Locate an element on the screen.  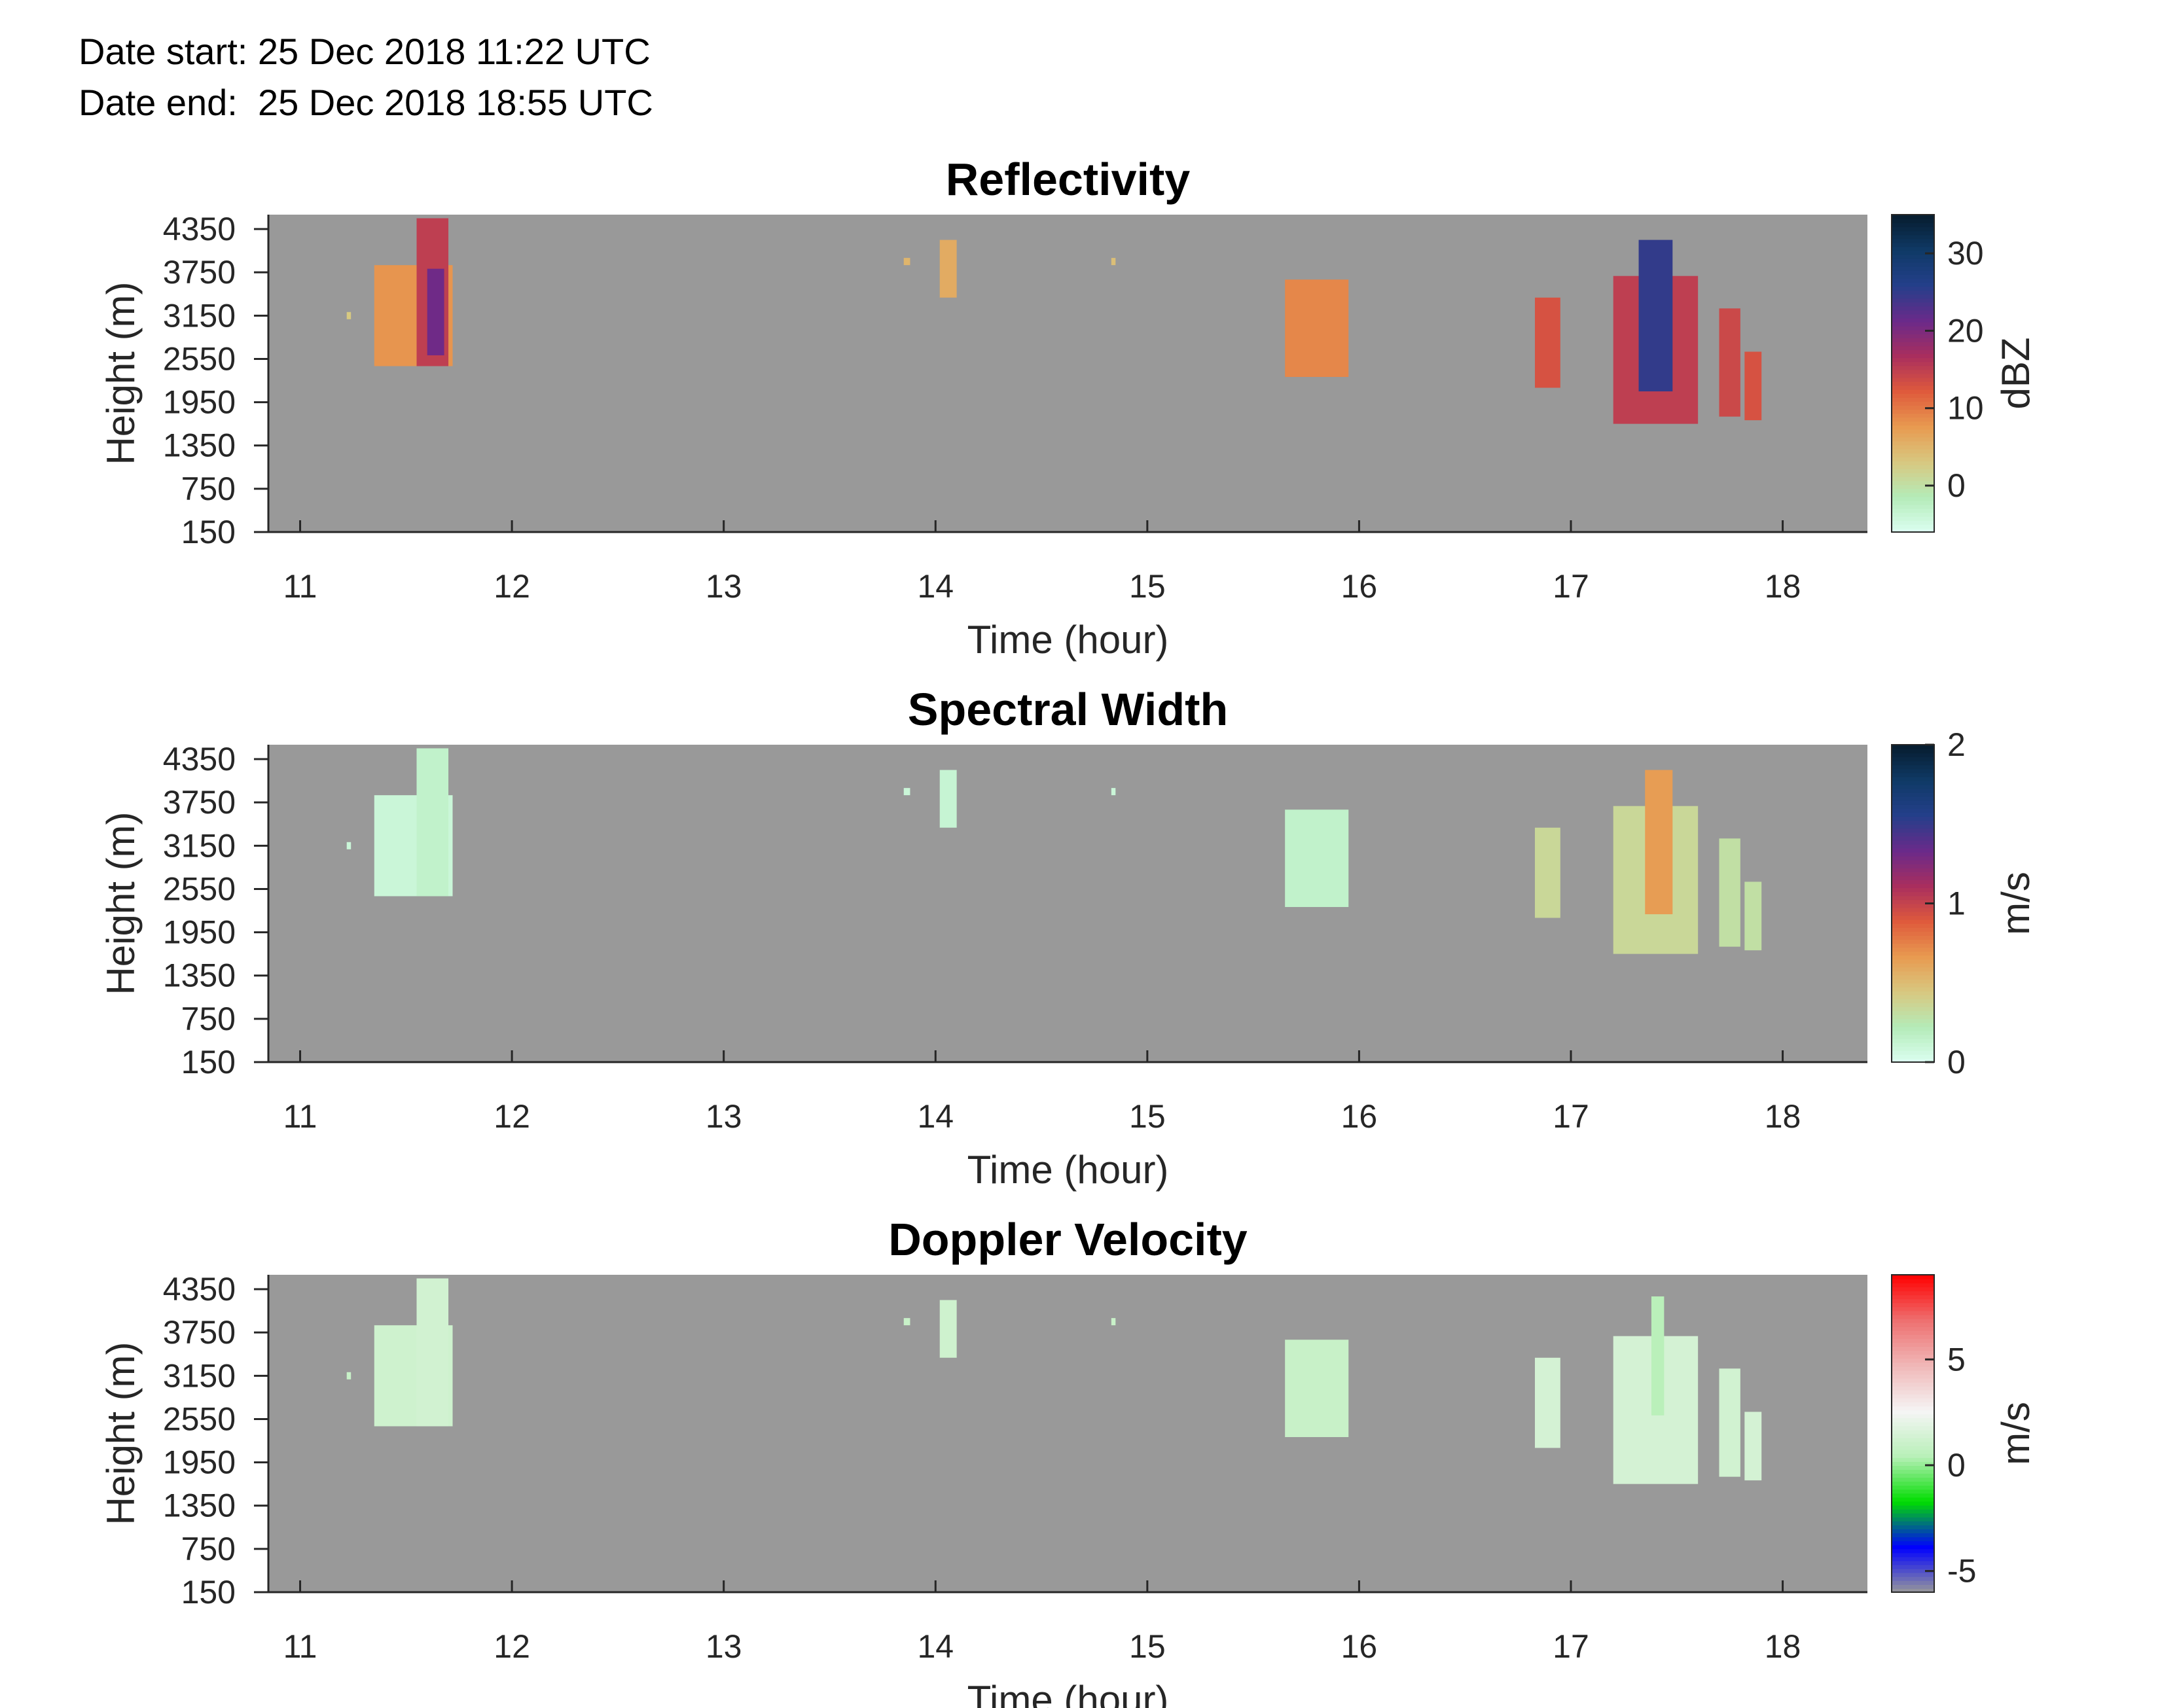
y-tick-label: 750 is located at coordinates (208, 489).